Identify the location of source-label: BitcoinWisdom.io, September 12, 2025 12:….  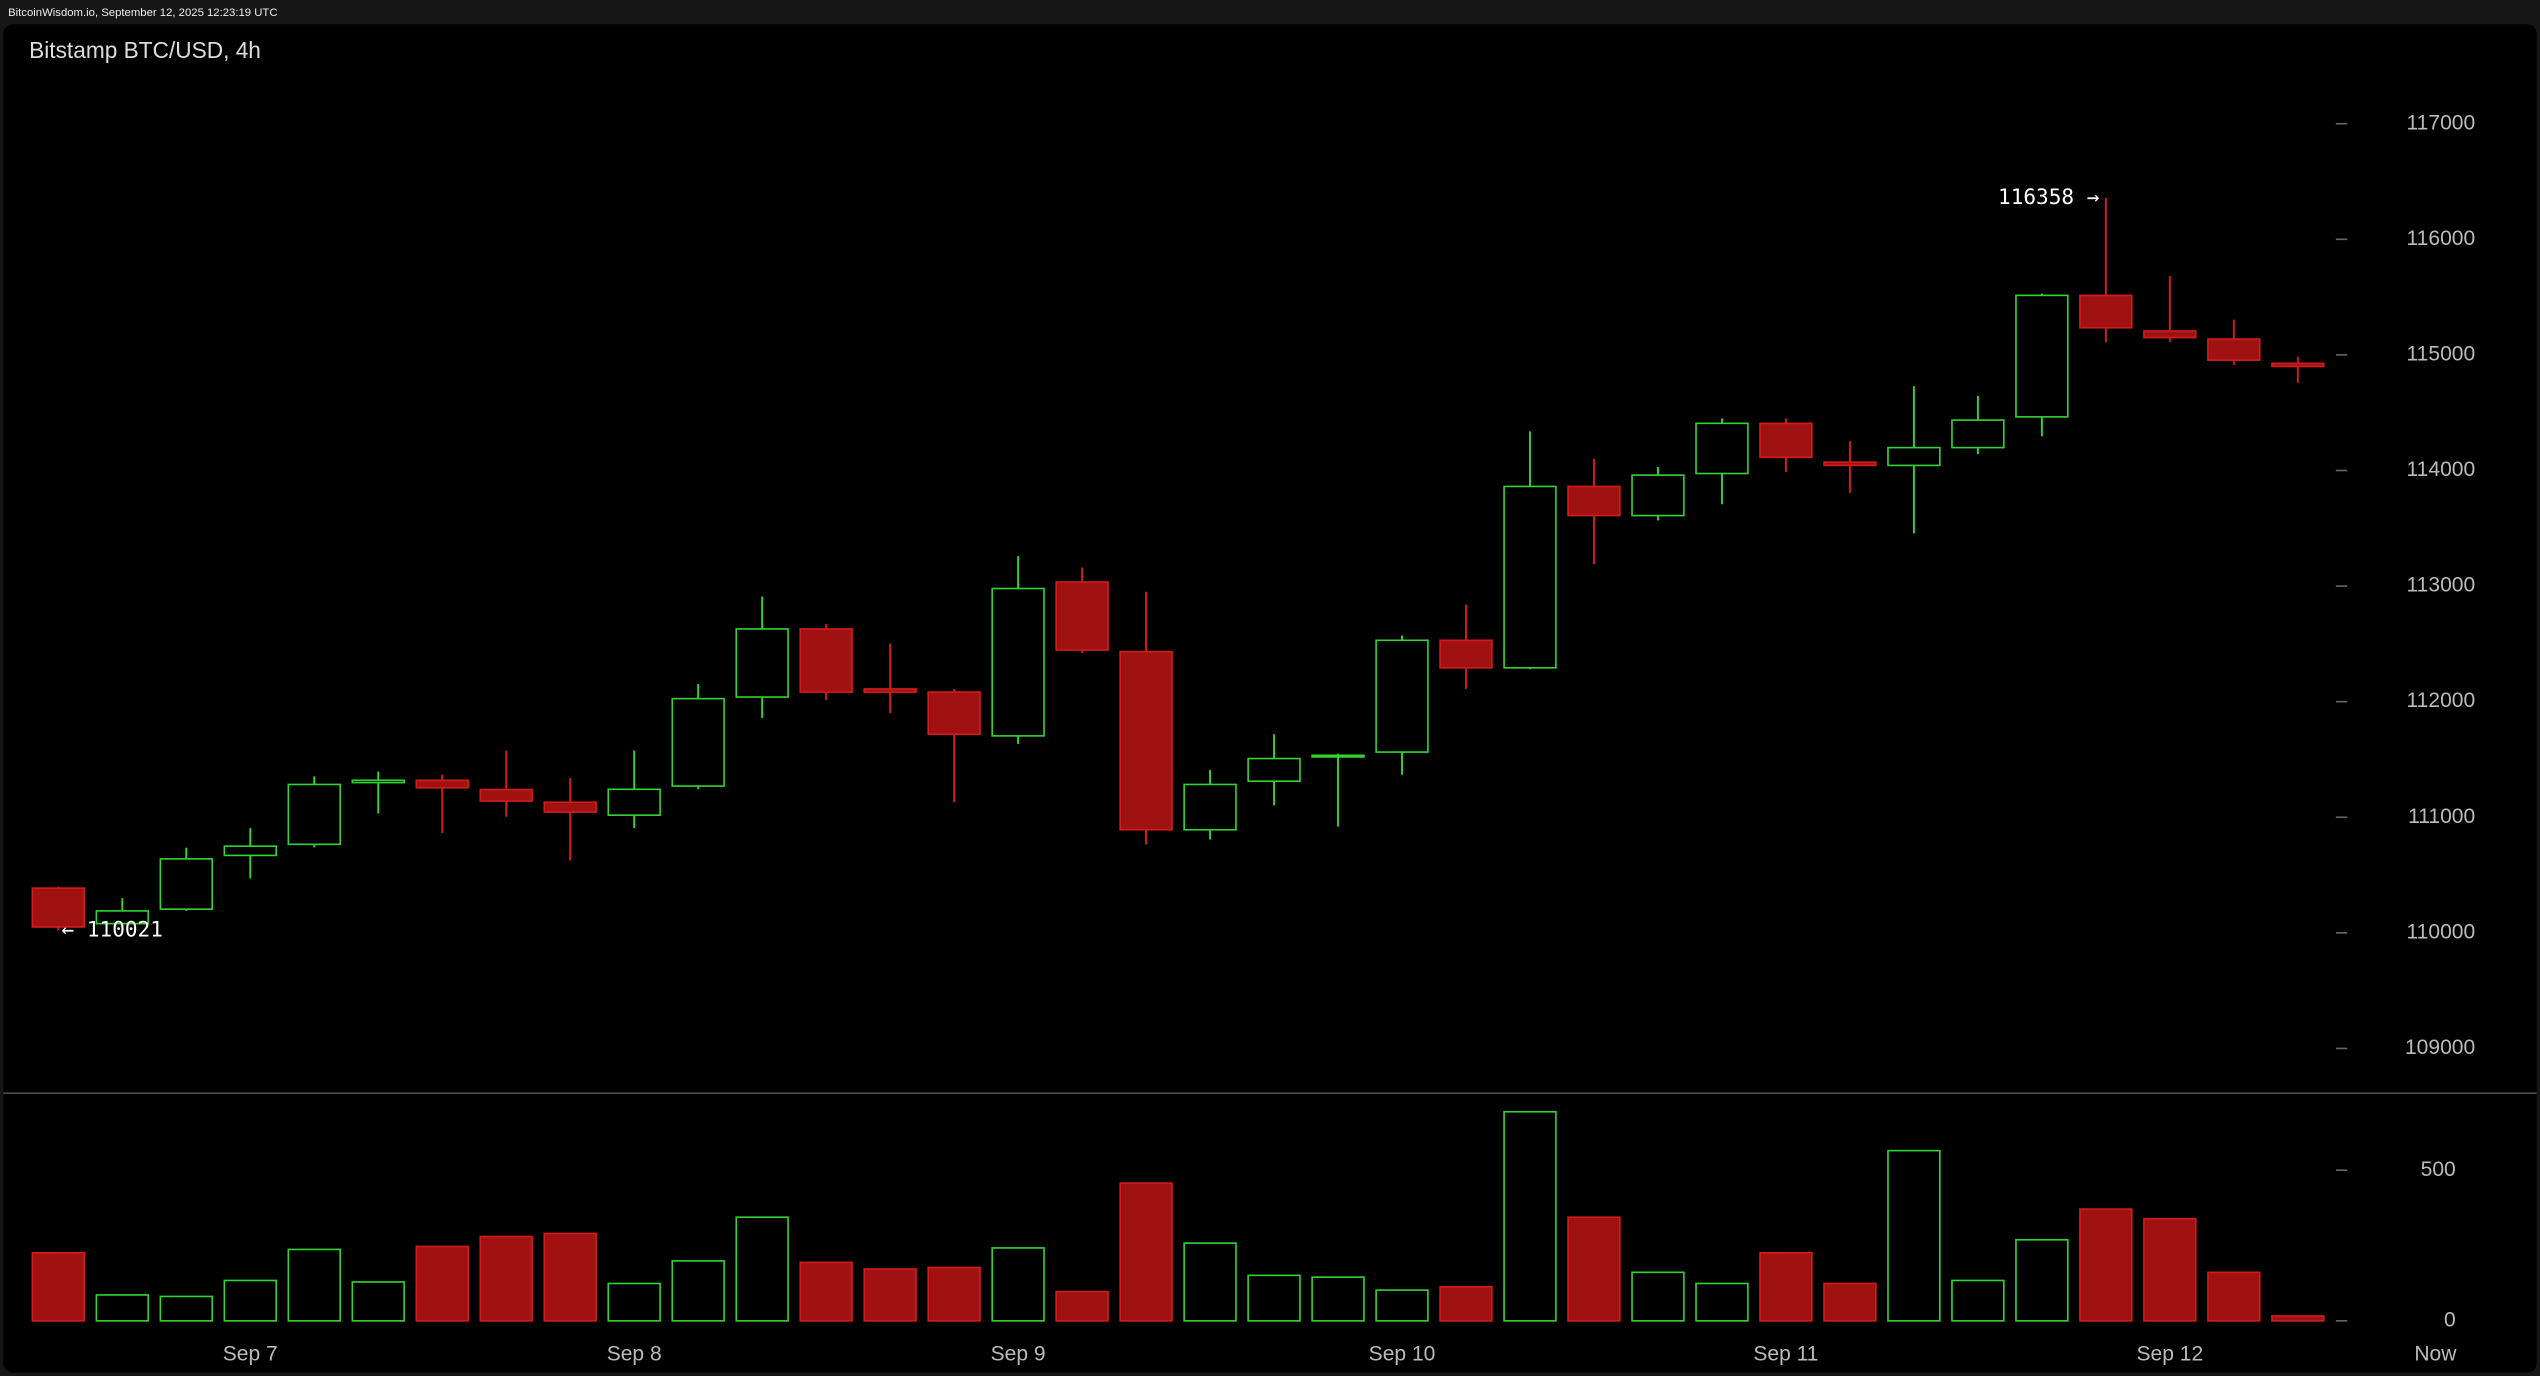
(142, 13).